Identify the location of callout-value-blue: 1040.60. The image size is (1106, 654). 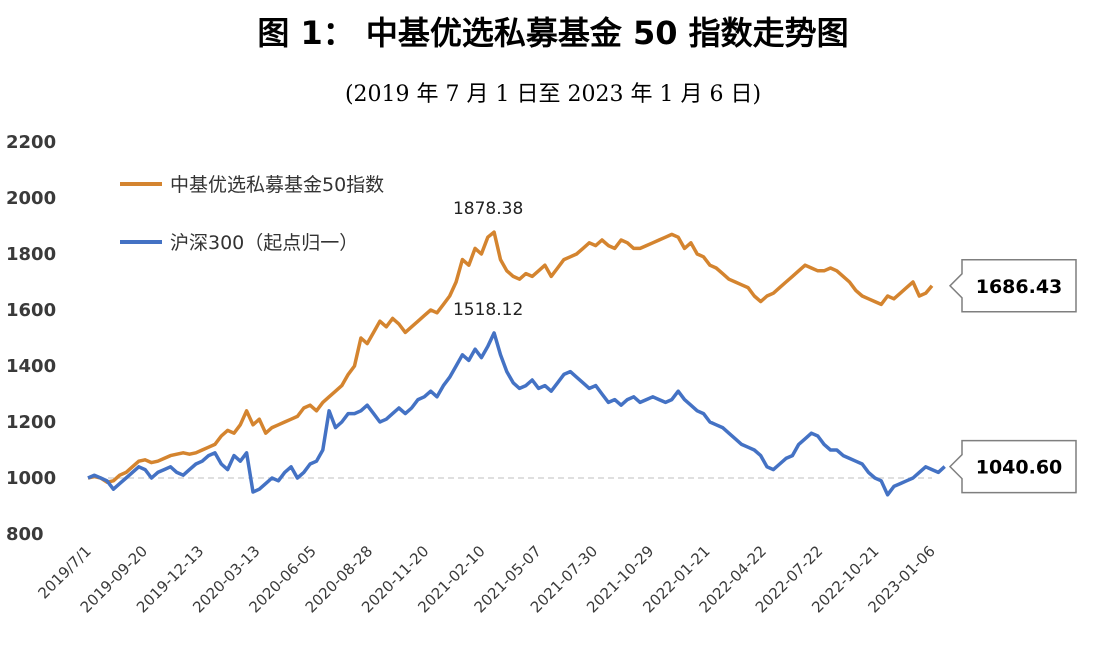
(1019, 468).